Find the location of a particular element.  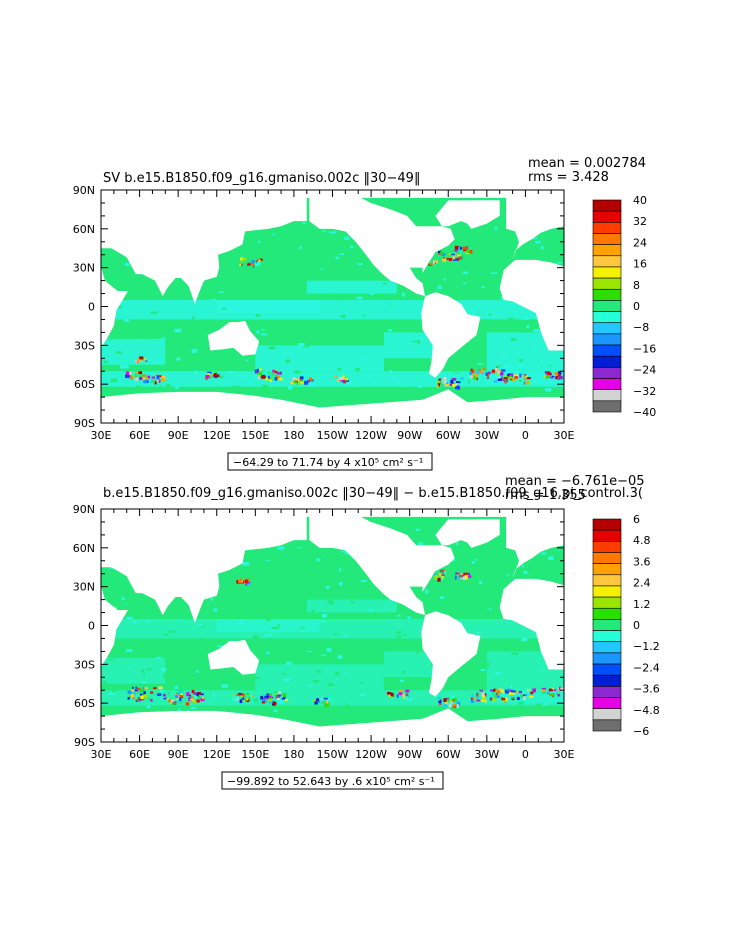

land-greenland is located at coordinates (474, 533).